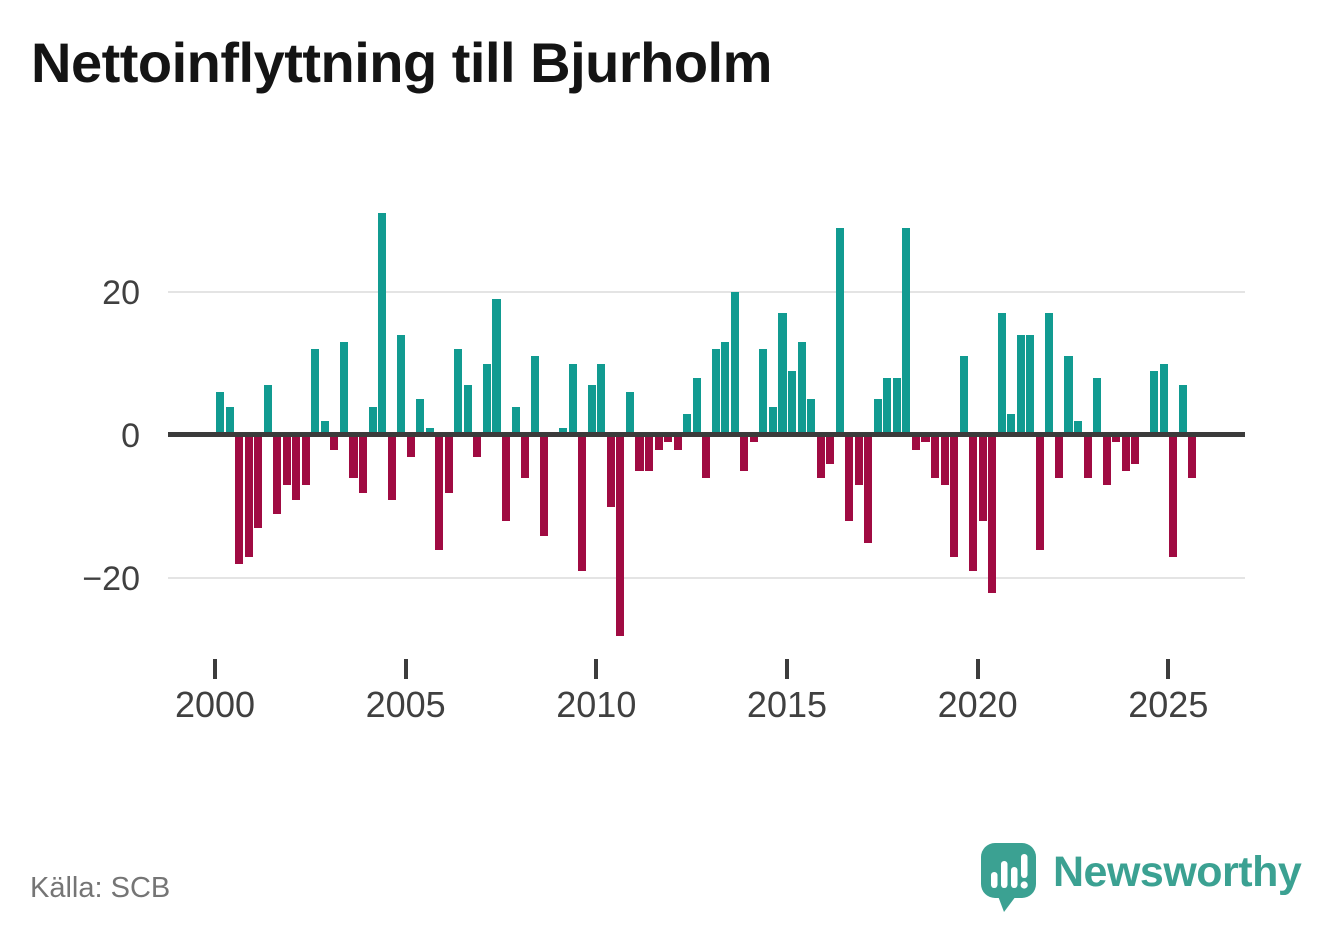 Image resolution: width=1322 pixels, height=939 pixels. What do you see at coordinates (111, 579) in the screenshot?
I see `y-tick-label-minus20: −20` at bounding box center [111, 579].